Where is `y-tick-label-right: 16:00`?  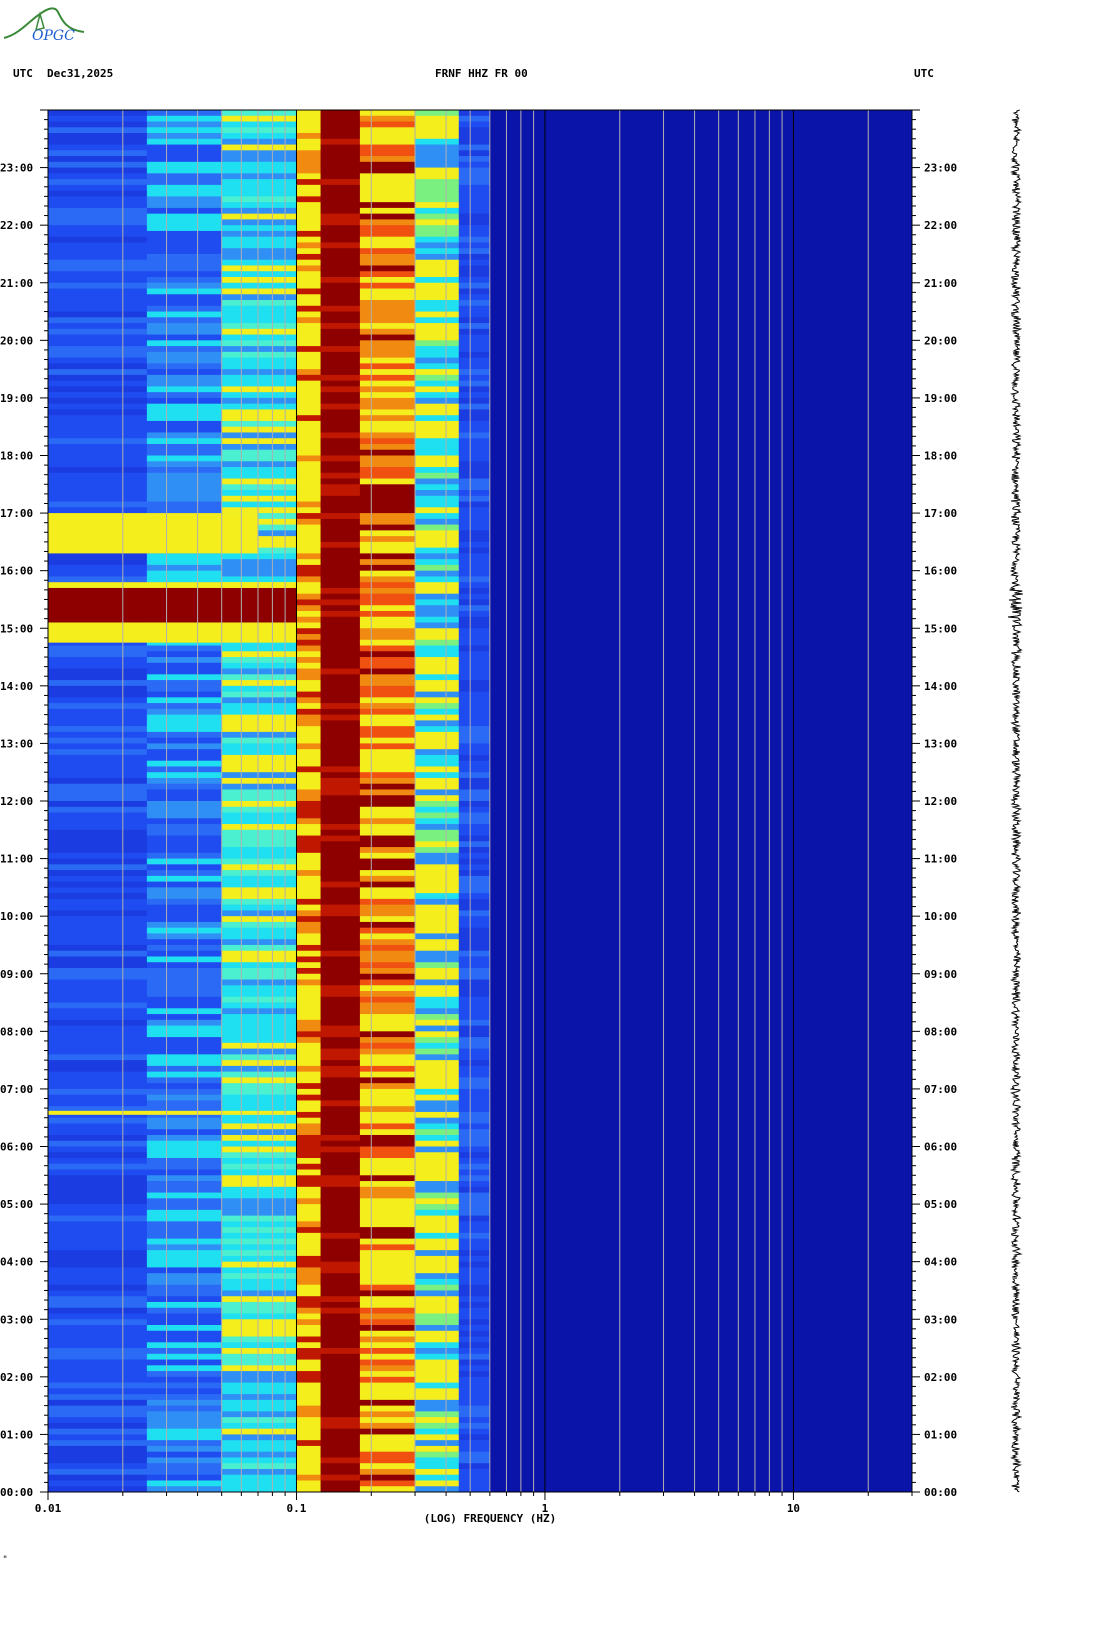
y-tick-label-right: 16:00 is located at coordinates (940, 571).